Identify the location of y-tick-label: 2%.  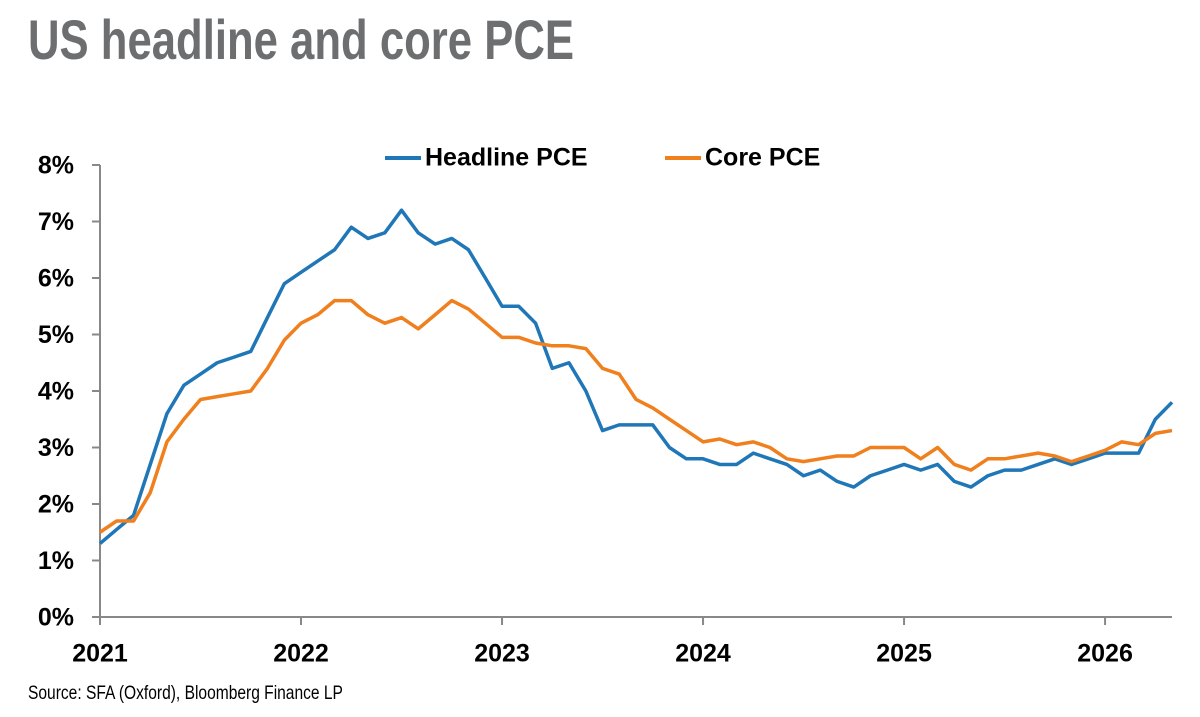
(56, 505).